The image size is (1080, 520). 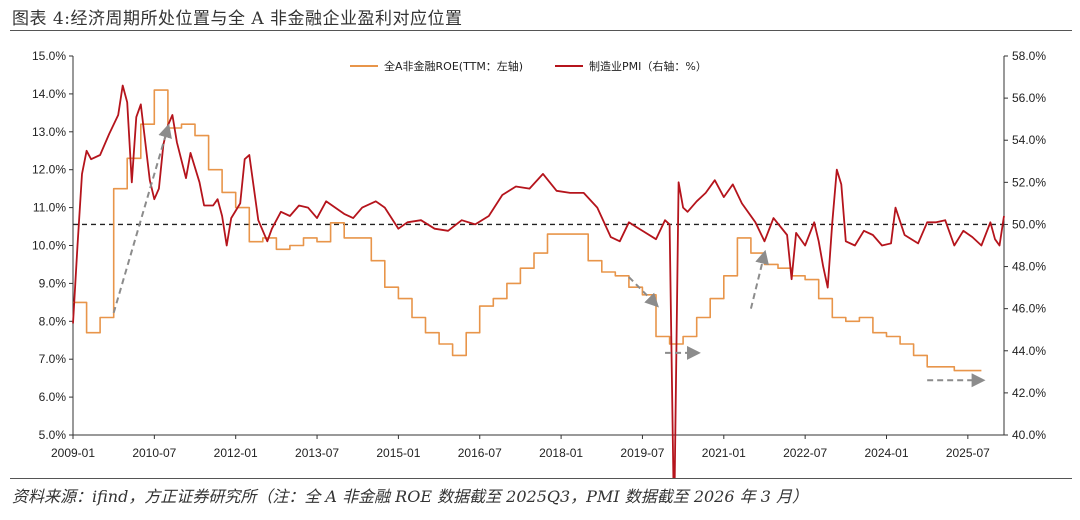 I want to click on left-tick-label: 14.0%, so click(x=49, y=94).